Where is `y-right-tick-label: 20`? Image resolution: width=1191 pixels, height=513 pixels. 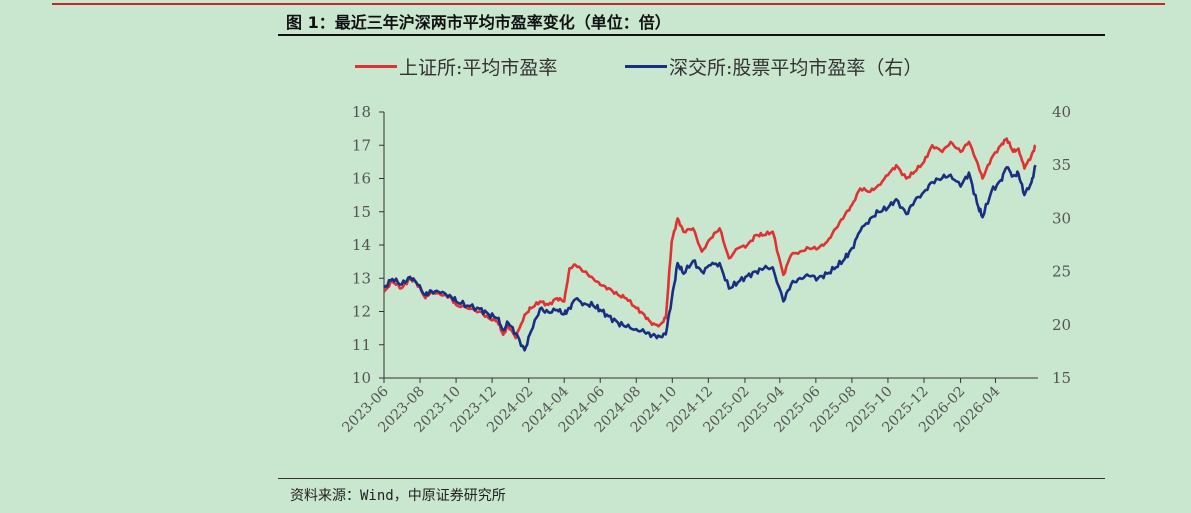 y-right-tick-label: 20 is located at coordinates (1061, 325).